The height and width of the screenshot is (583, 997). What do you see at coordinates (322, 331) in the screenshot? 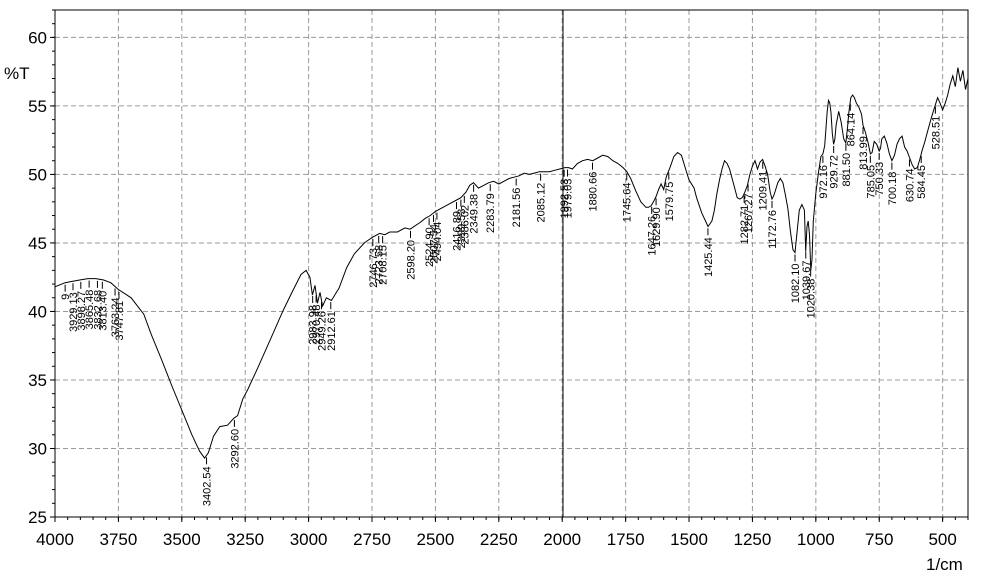
I see `peak-label: 2949.26` at bounding box center [322, 331].